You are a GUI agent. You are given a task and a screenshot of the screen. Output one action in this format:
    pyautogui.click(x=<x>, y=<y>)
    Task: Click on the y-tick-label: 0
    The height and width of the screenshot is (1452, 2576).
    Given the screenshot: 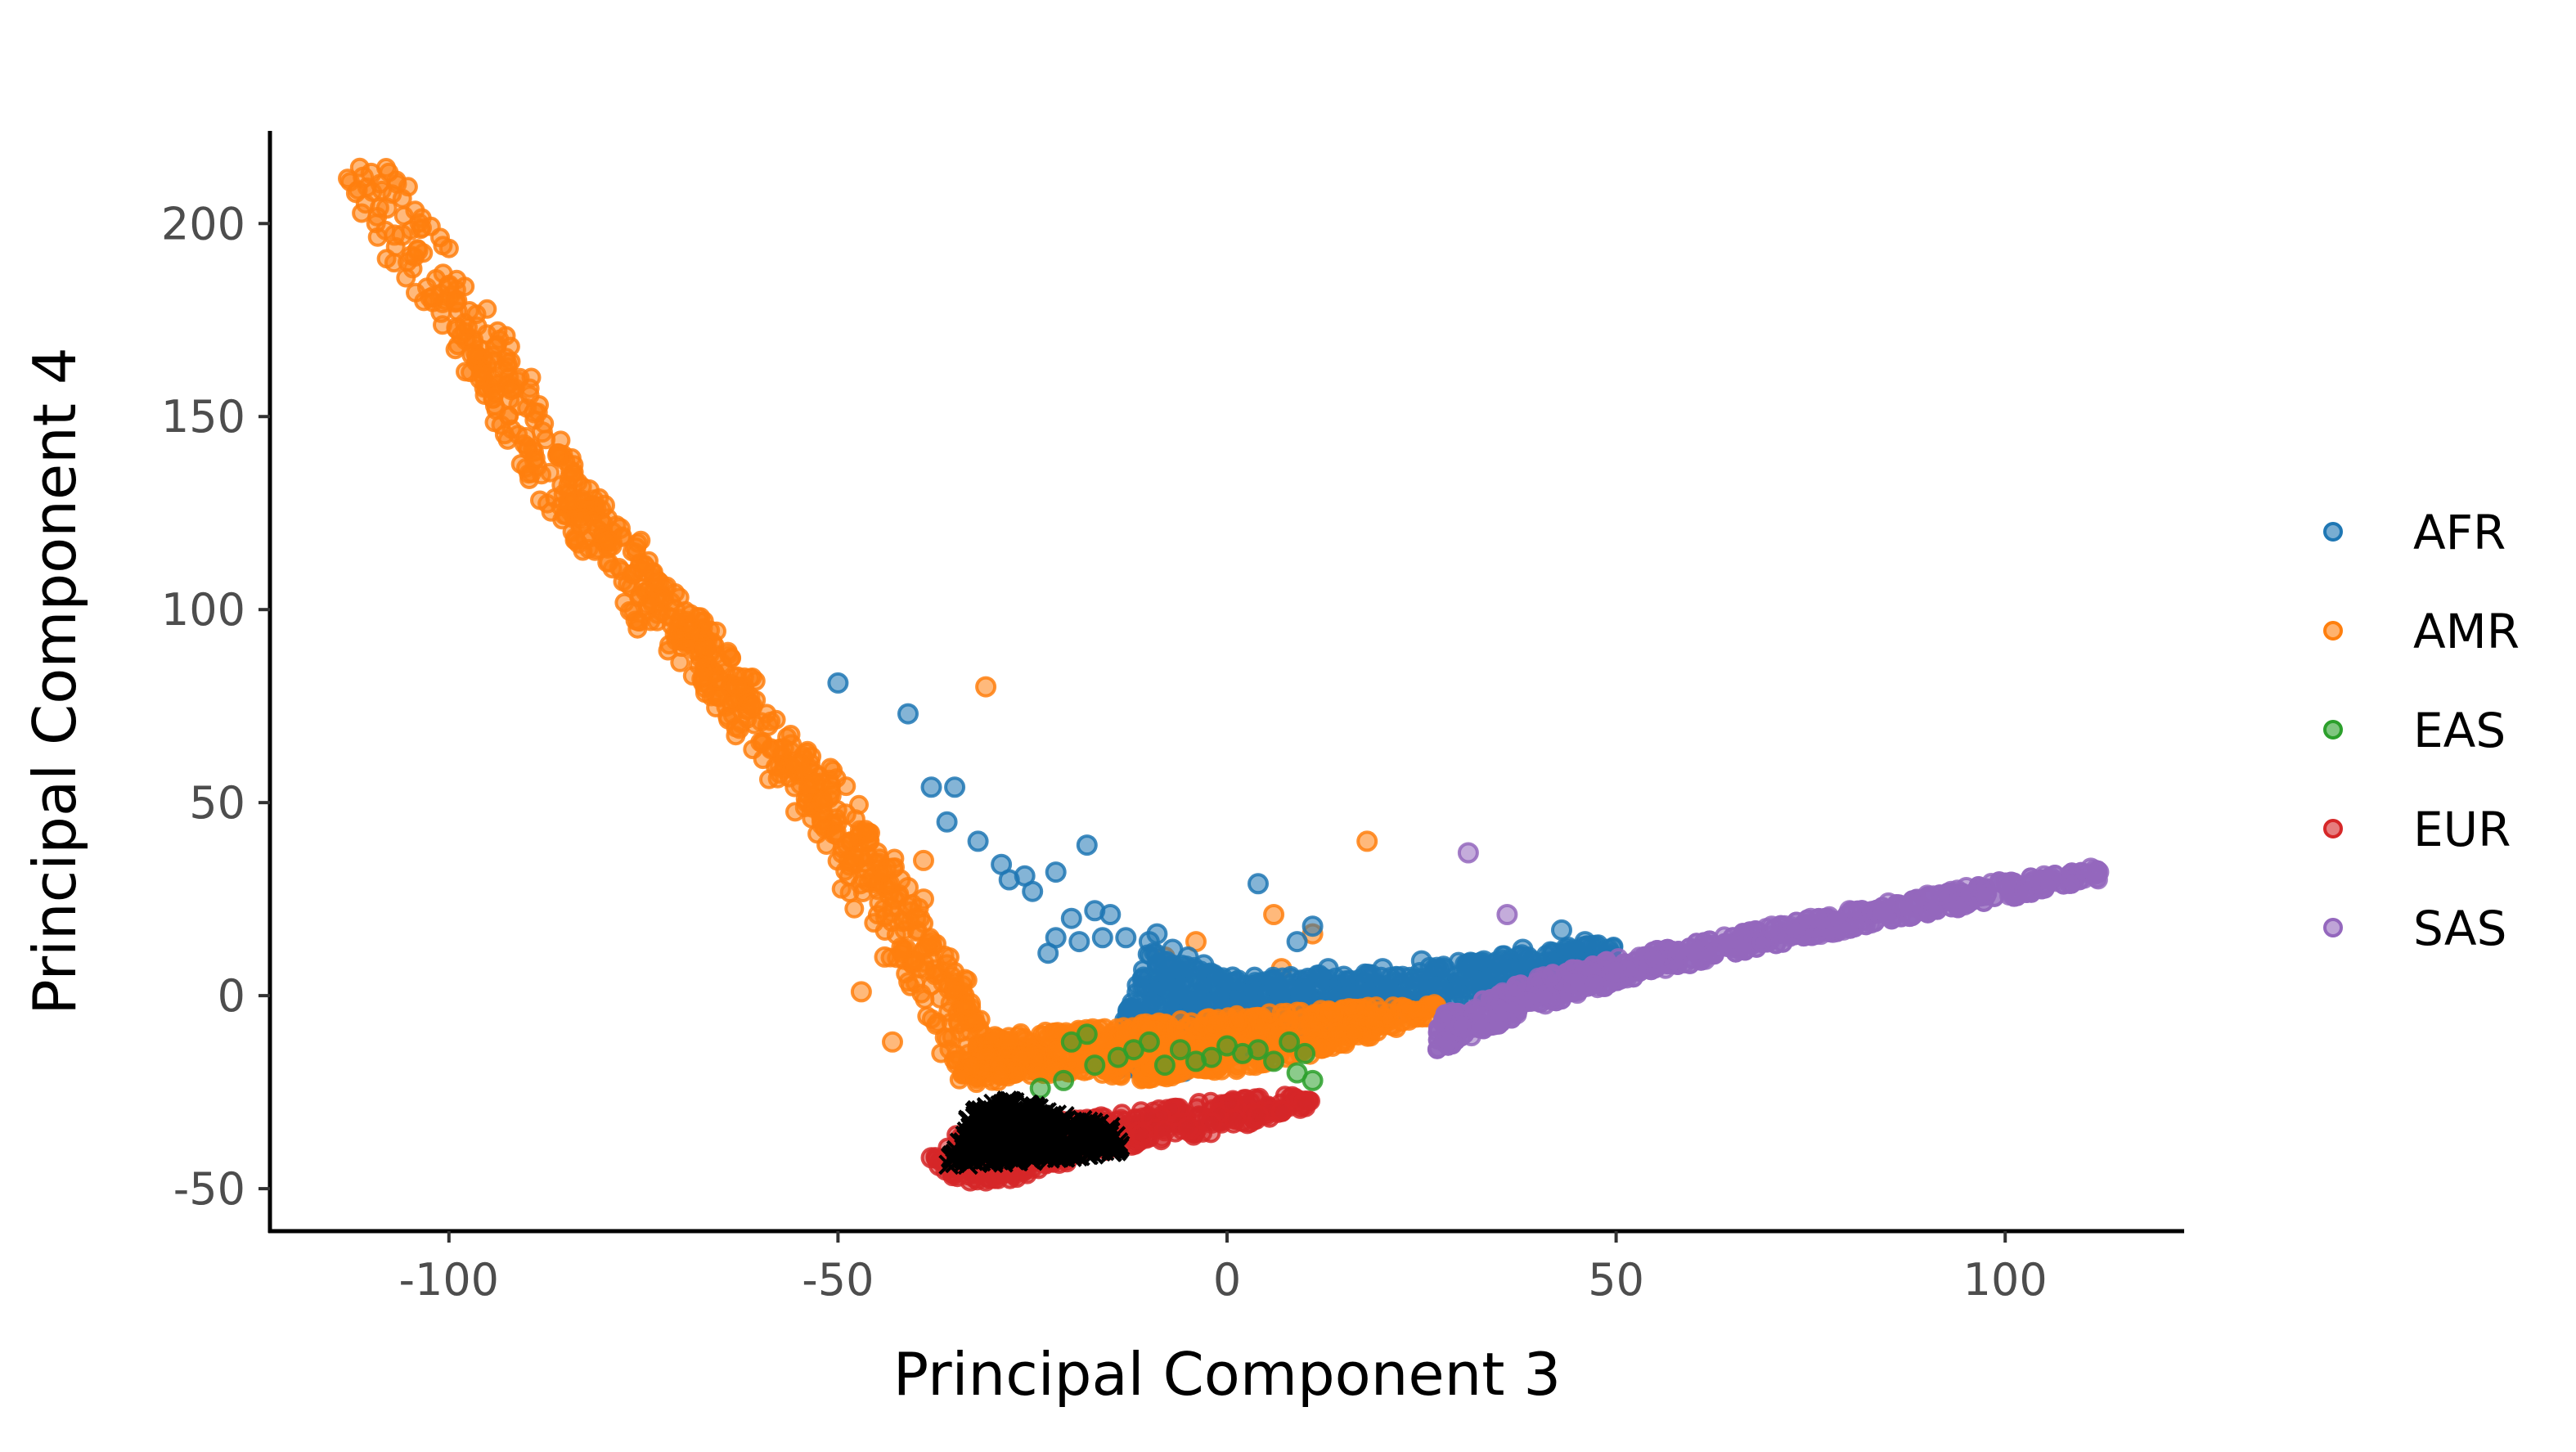 What is the action you would take?
    pyautogui.click(x=232, y=996)
    